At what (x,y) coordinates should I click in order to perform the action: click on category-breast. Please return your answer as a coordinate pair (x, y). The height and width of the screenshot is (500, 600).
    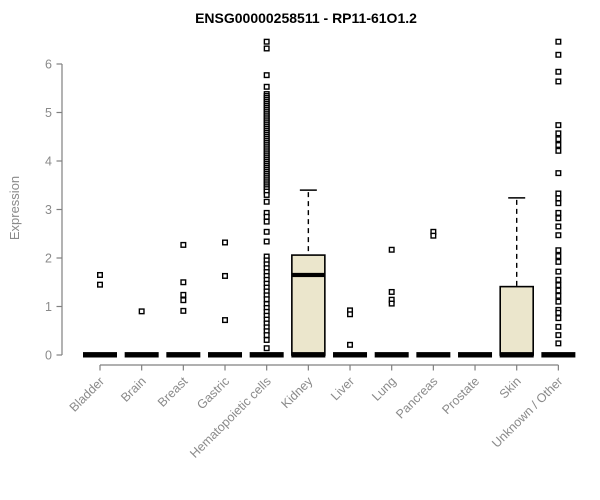
    Looking at the image, I should click on (183, 299).